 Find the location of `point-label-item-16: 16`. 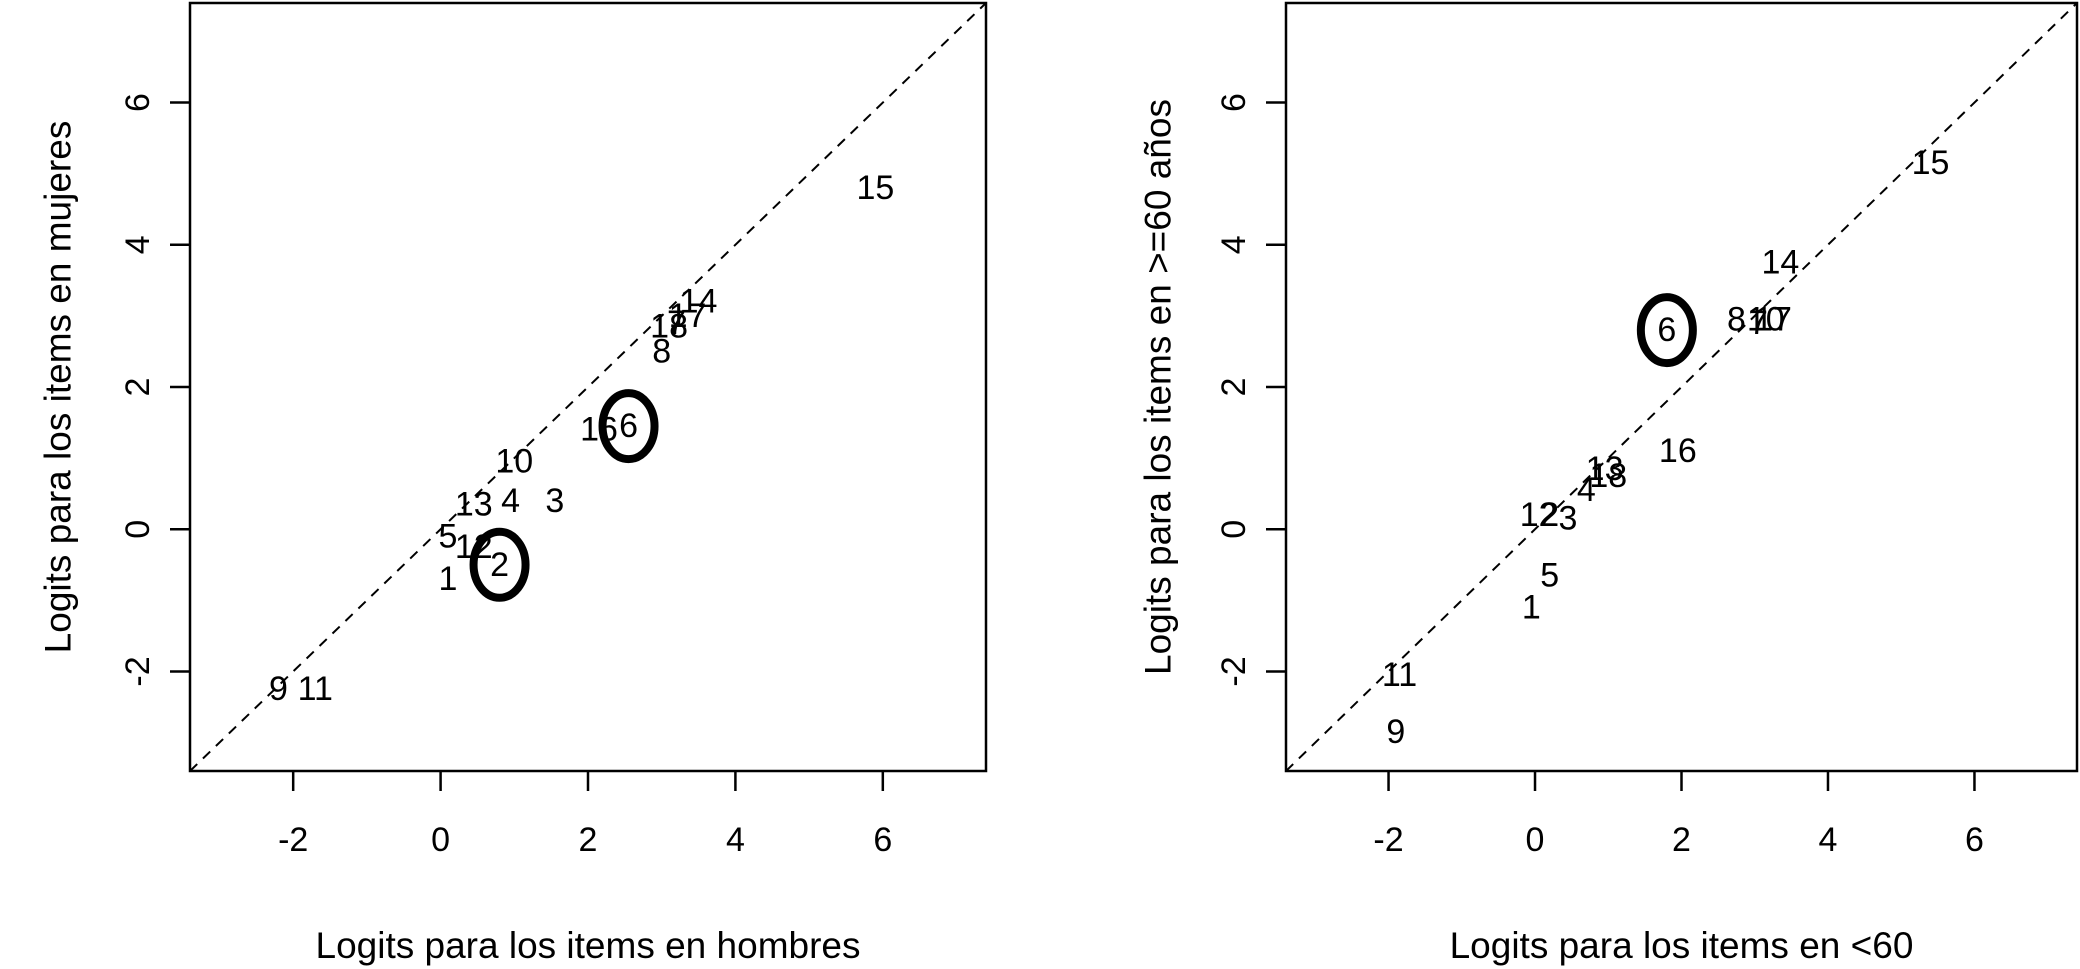

point-label-item-16: 16 is located at coordinates (1678, 451).